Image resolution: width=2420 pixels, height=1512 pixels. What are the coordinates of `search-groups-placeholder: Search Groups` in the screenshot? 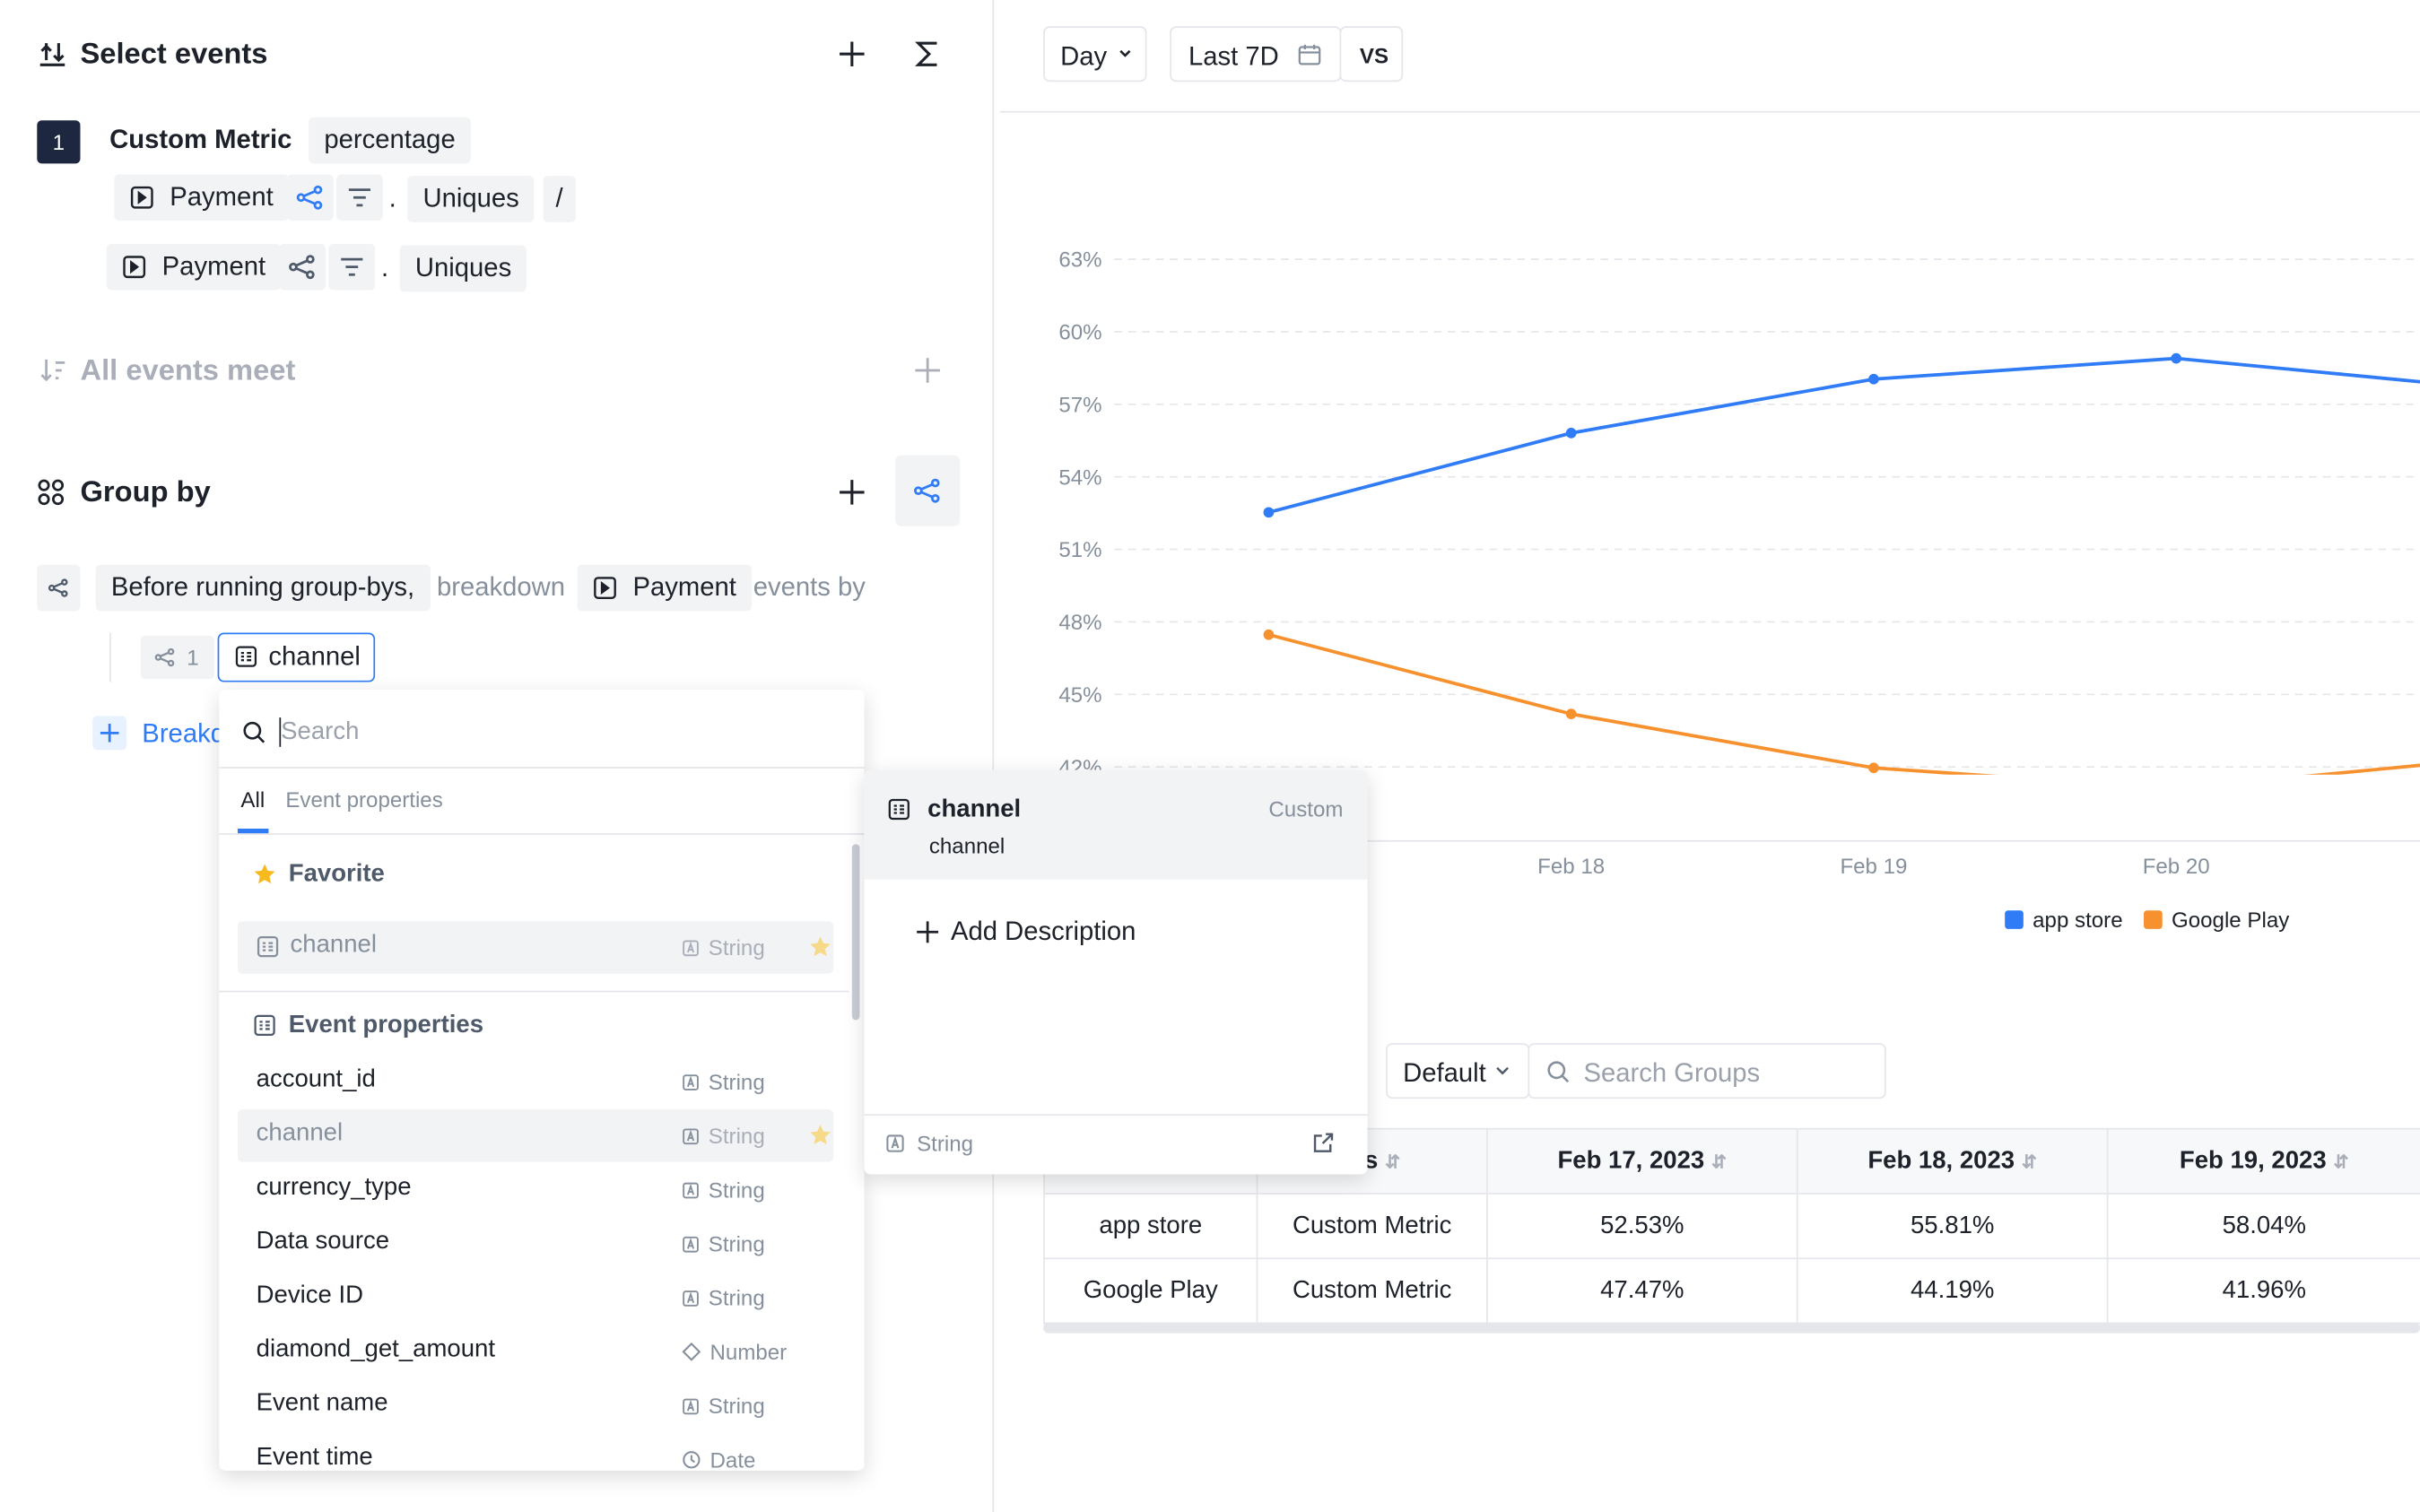 It's located at (1672, 1074).